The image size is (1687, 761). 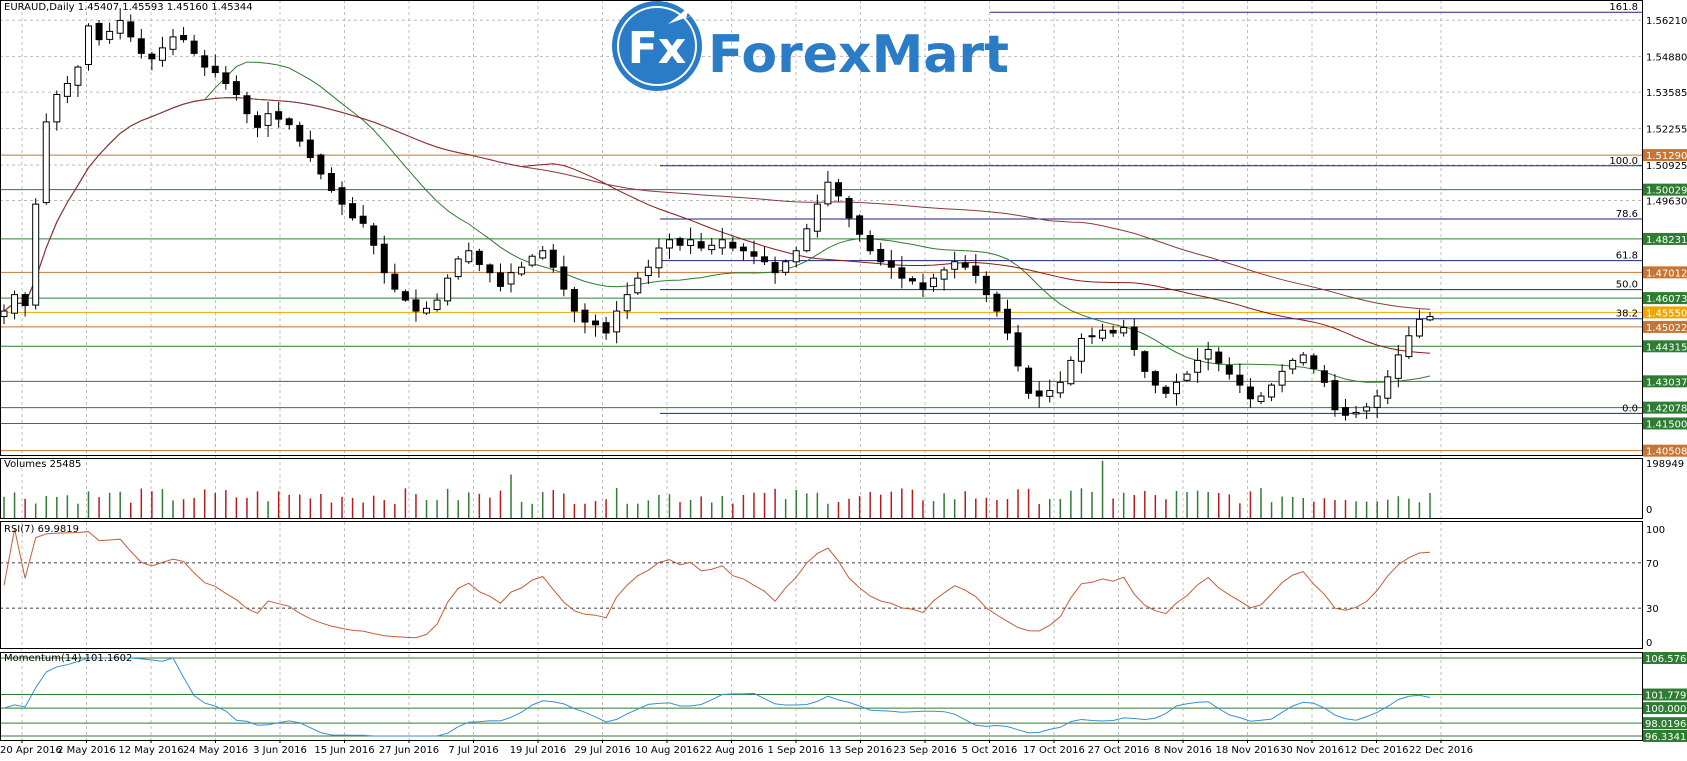 What do you see at coordinates (717, 583) in the screenshot?
I see `rsi-line` at bounding box center [717, 583].